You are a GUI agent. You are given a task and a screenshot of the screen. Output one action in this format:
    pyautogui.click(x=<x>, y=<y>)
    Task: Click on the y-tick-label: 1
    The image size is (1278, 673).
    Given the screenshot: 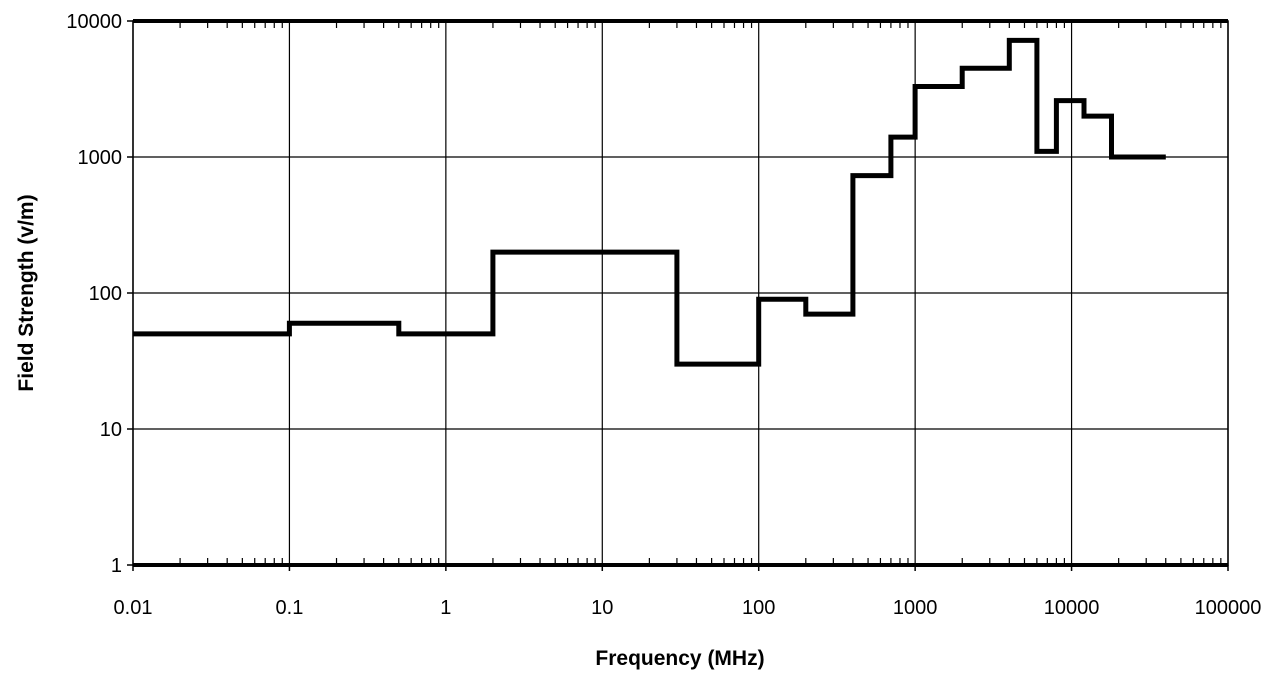 What is the action you would take?
    pyautogui.click(x=116, y=566)
    